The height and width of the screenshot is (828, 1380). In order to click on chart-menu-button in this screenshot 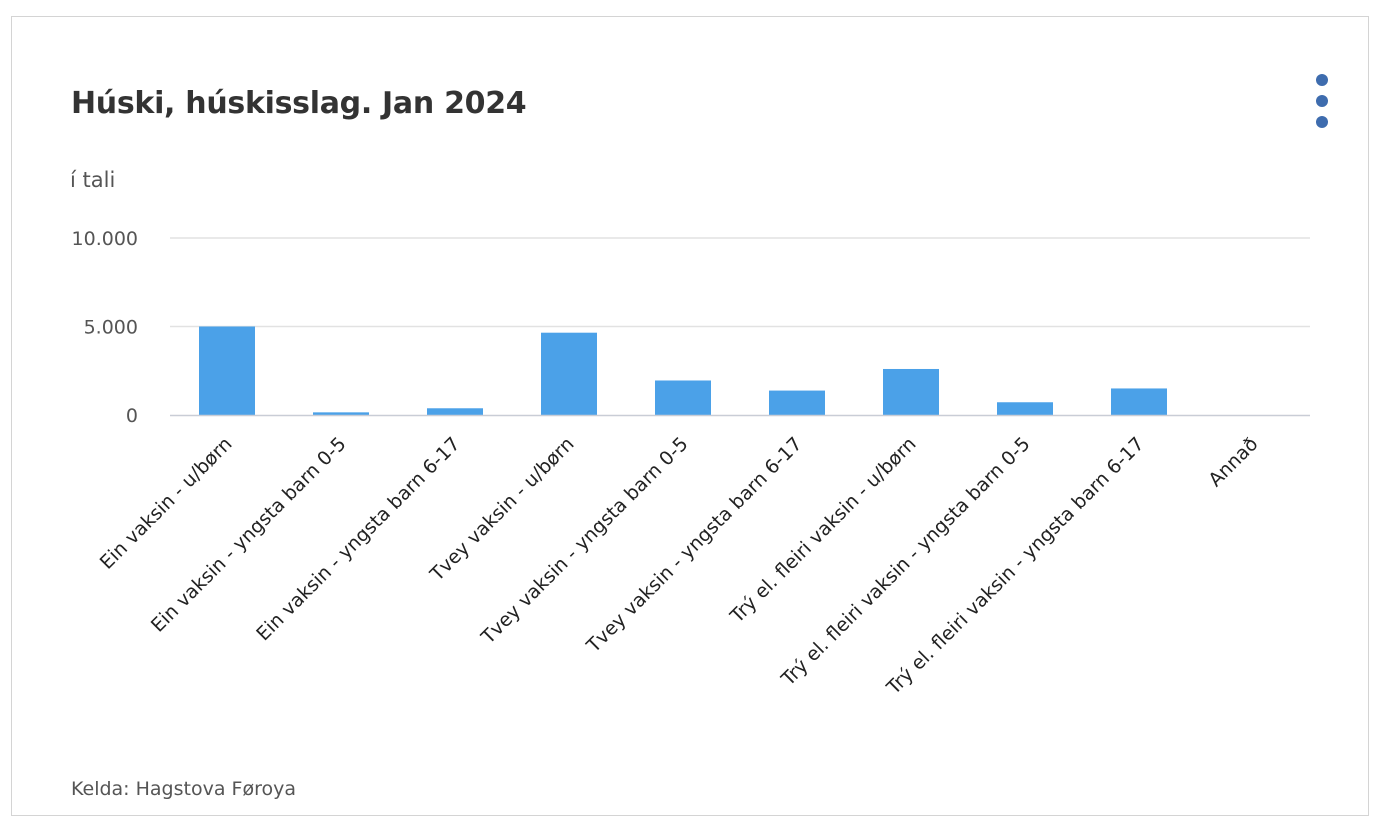, I will do `click(1322, 102)`.